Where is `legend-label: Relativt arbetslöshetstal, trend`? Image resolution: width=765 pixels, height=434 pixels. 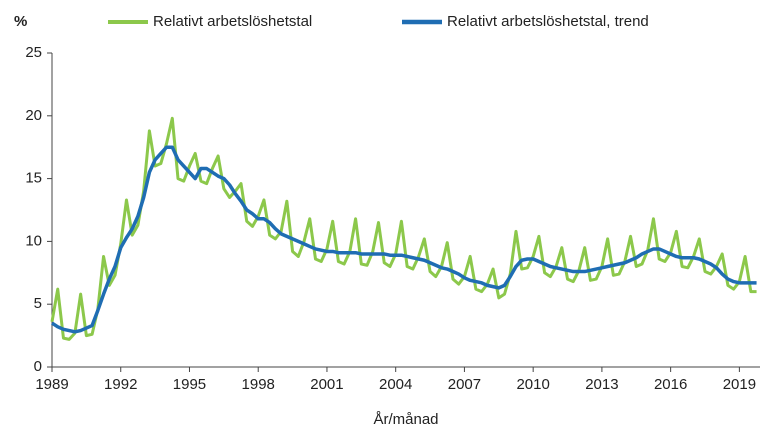
legend-label: Relativt arbetslöshetstal, trend is located at coordinates (548, 21).